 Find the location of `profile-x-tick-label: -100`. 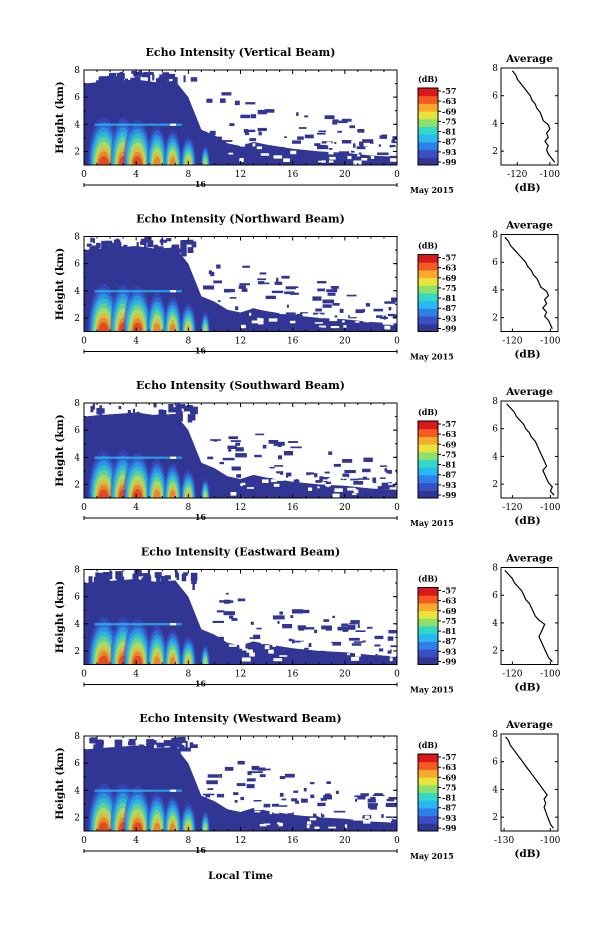

profile-x-tick-label: -100 is located at coordinates (550, 675).